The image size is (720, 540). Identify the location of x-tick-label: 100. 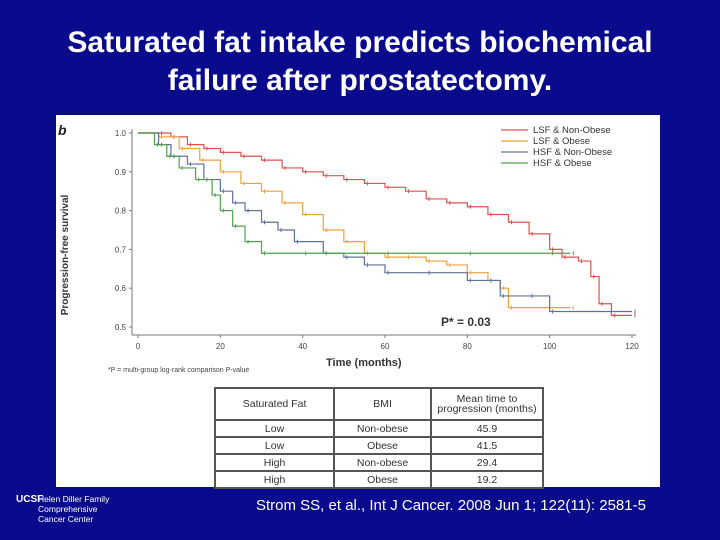
(550, 346).